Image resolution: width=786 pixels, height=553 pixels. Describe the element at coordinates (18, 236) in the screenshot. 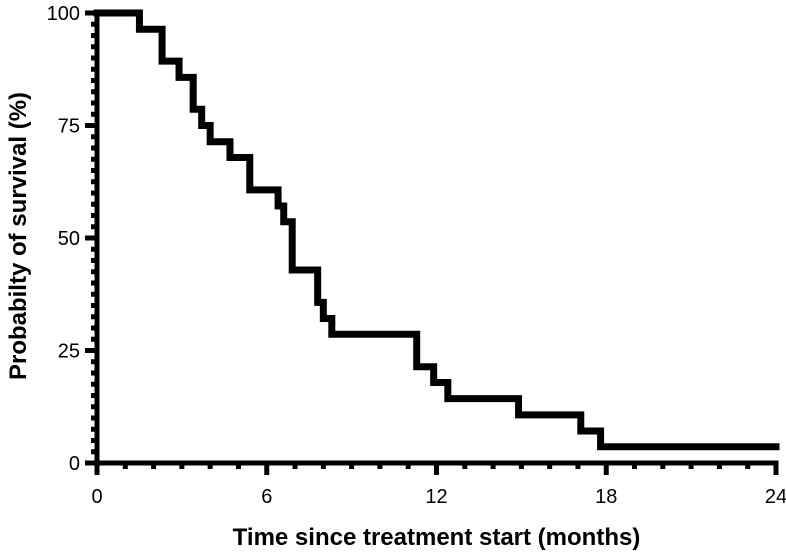

I see `y-axis-title: Probabilty of survival (%)` at that location.